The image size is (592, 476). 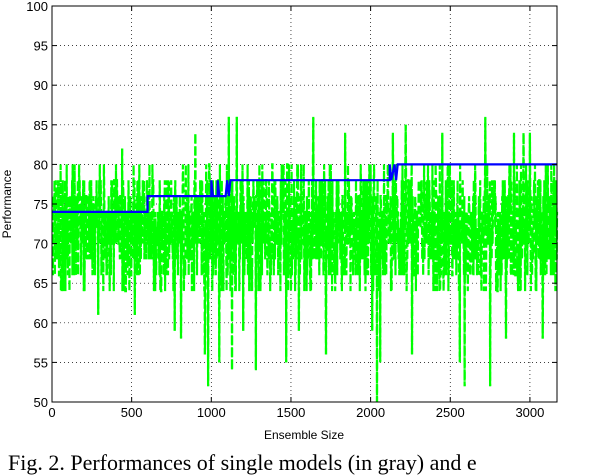 What do you see at coordinates (41, 362) in the screenshot?
I see `y-tick-label: 55` at bounding box center [41, 362].